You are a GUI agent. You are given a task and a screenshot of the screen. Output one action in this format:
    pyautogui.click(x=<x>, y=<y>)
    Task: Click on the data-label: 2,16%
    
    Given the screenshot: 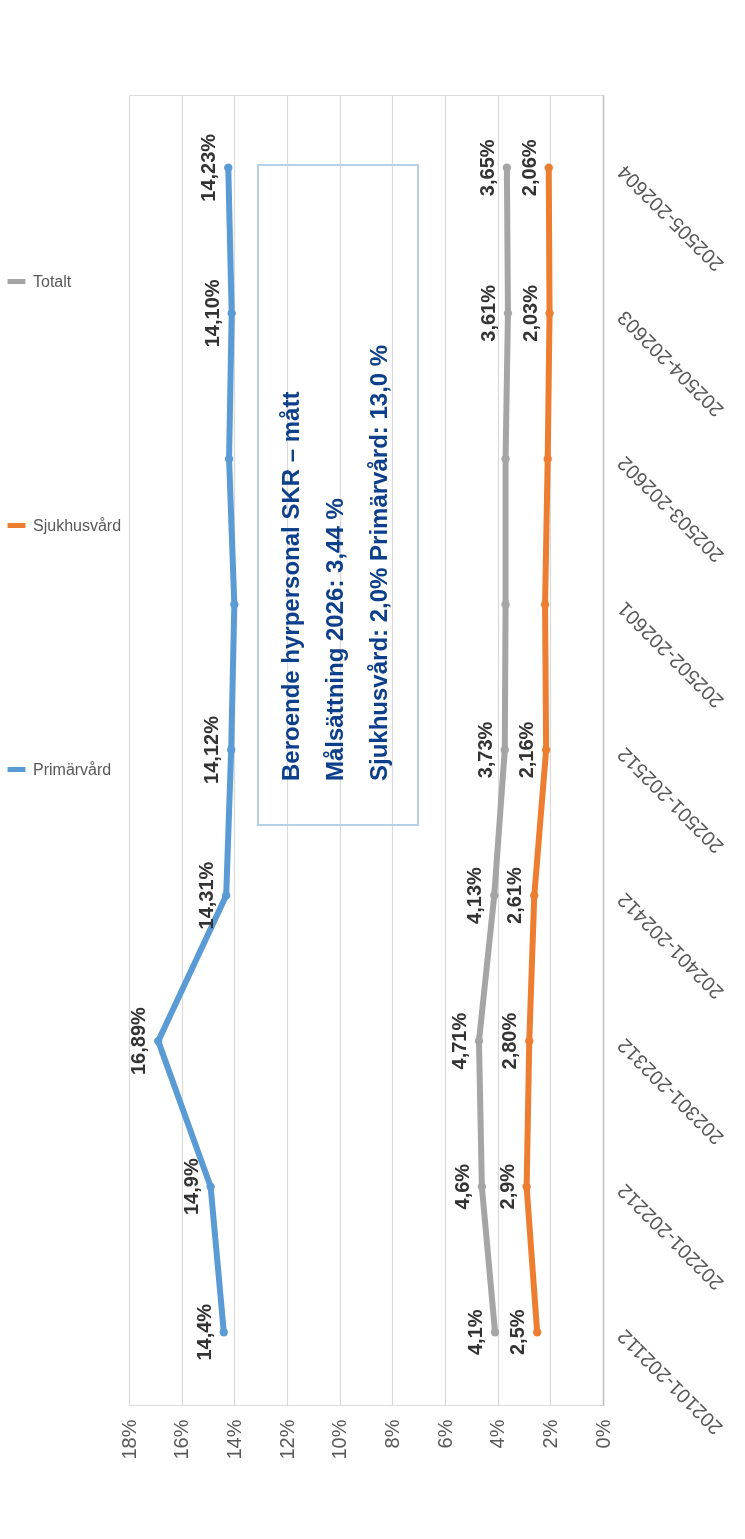 What is the action you would take?
    pyautogui.click(x=526, y=750)
    